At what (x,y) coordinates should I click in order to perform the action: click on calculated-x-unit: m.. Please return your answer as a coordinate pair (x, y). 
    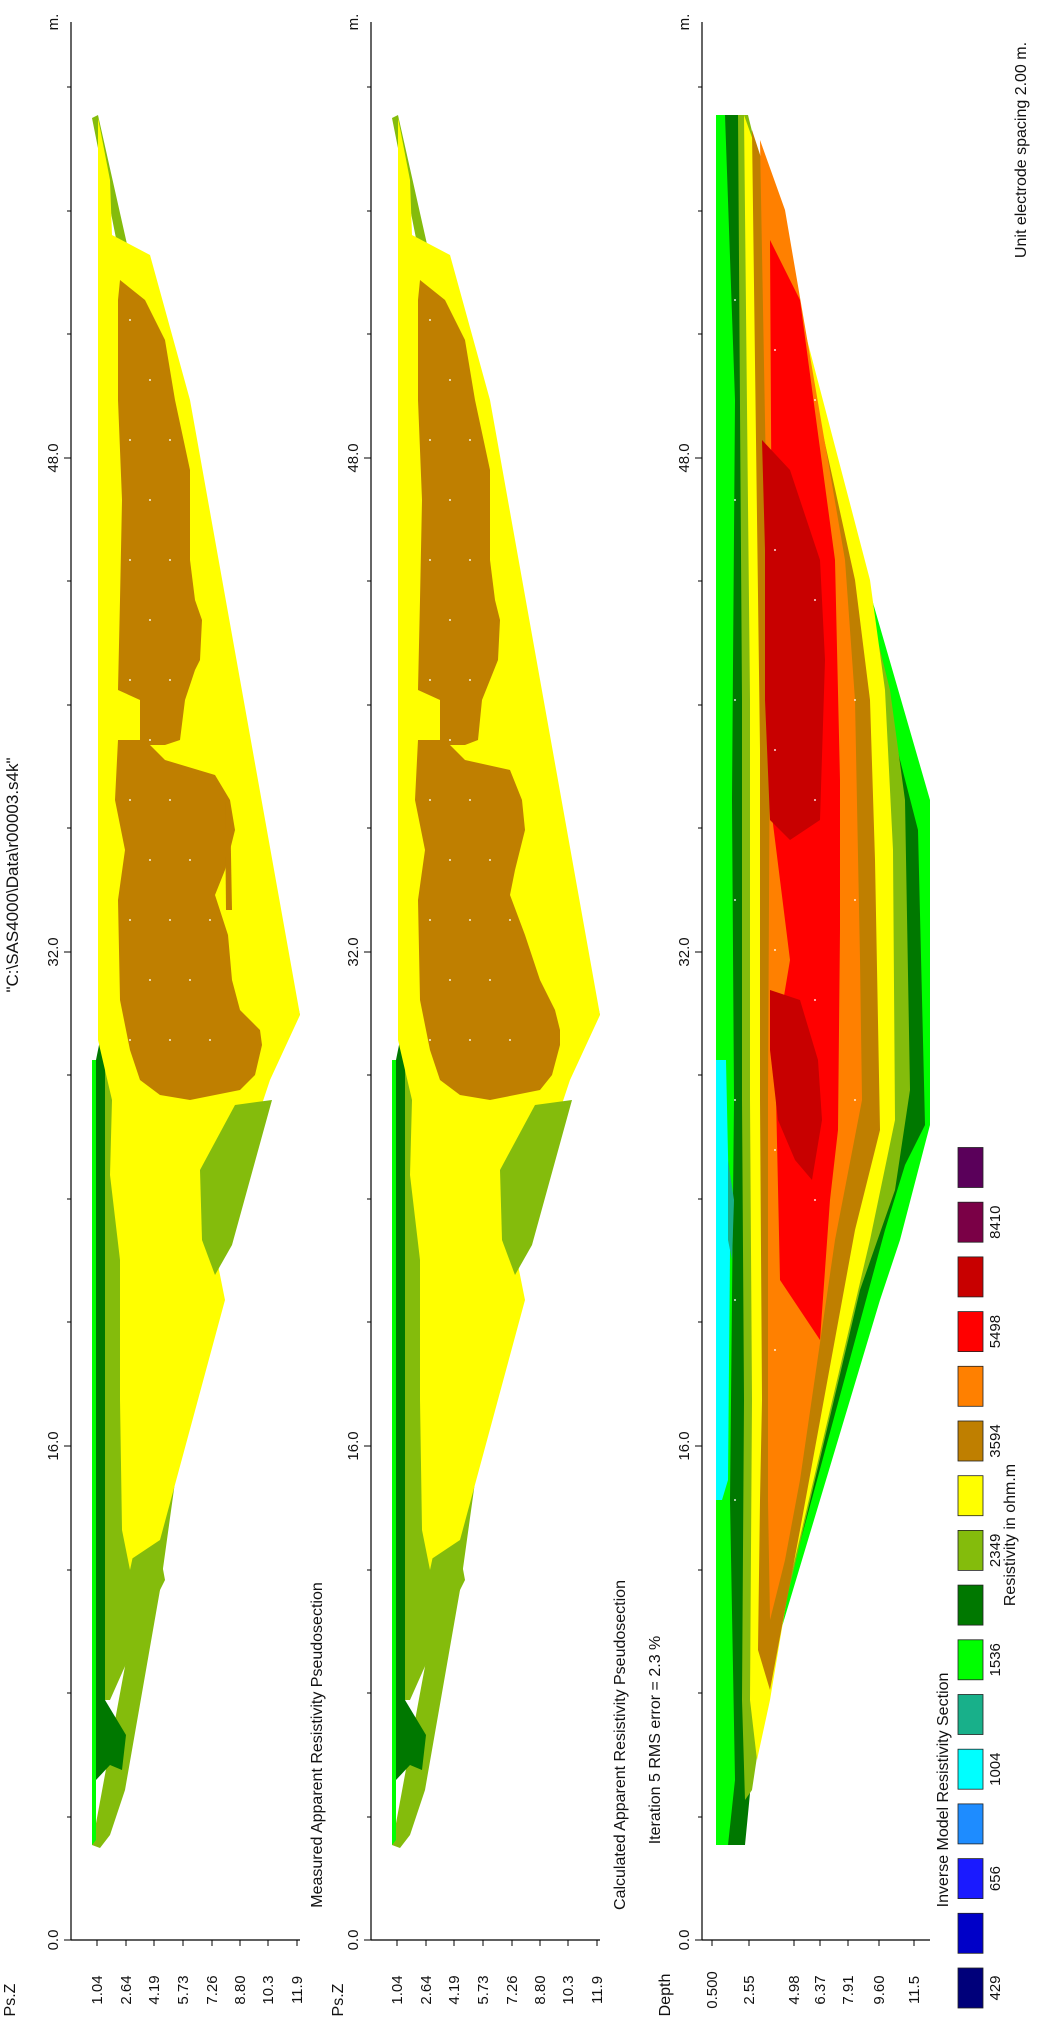
    Looking at the image, I should click on (353, 22).